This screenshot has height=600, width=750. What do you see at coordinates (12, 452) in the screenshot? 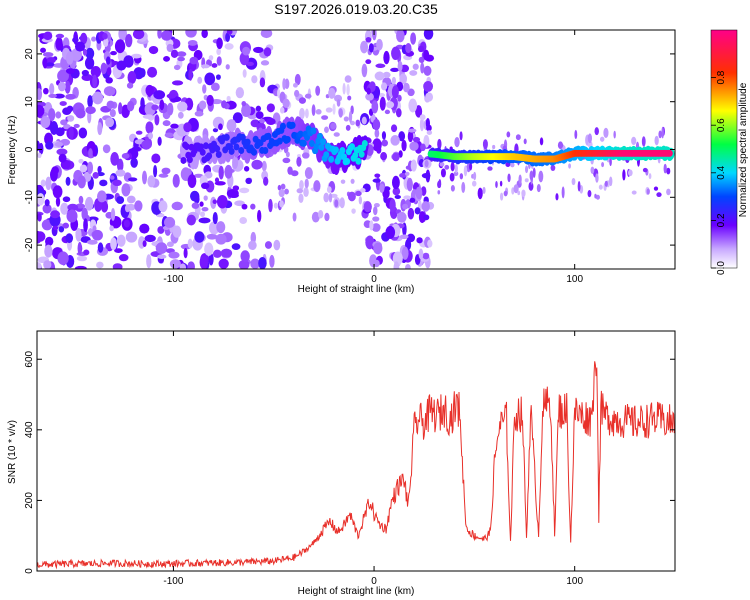
I see `snr-ylabel: SNR (10 * v/v)` at bounding box center [12, 452].